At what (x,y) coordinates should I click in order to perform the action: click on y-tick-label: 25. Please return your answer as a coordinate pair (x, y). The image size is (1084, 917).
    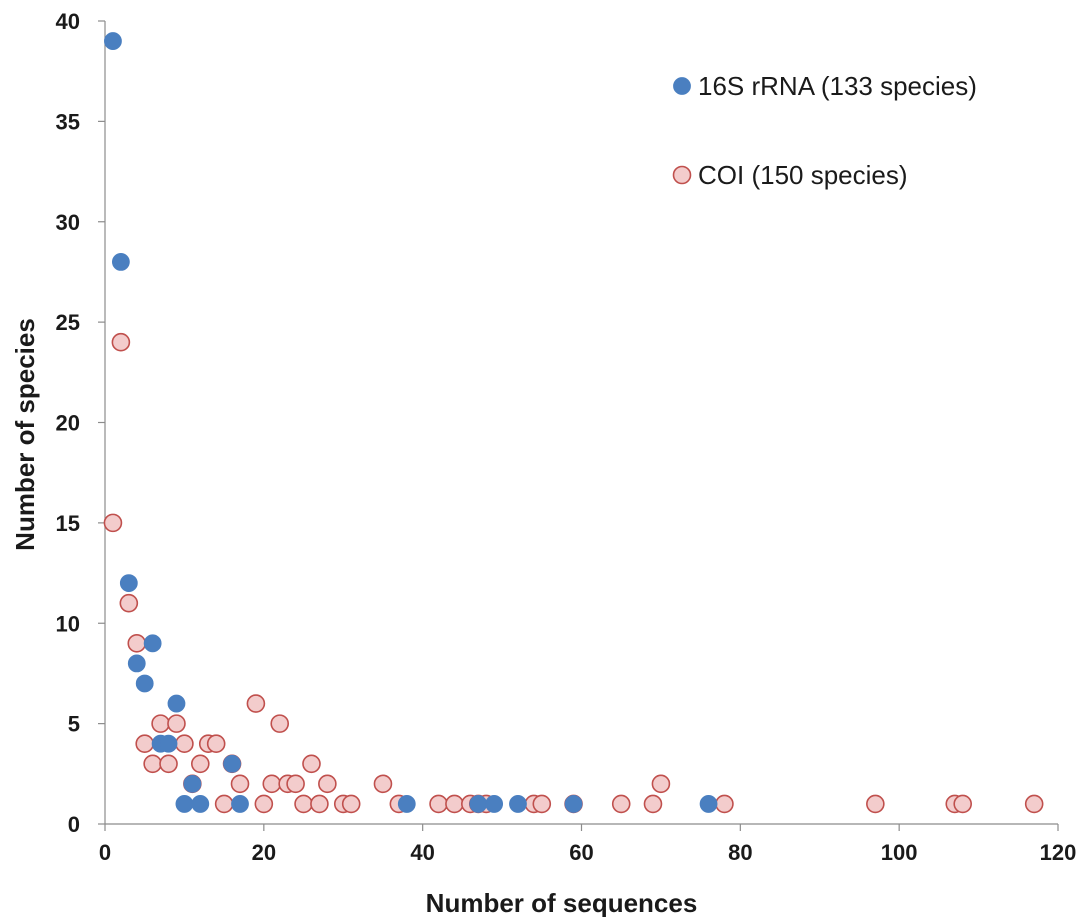
    Looking at the image, I should click on (68, 322).